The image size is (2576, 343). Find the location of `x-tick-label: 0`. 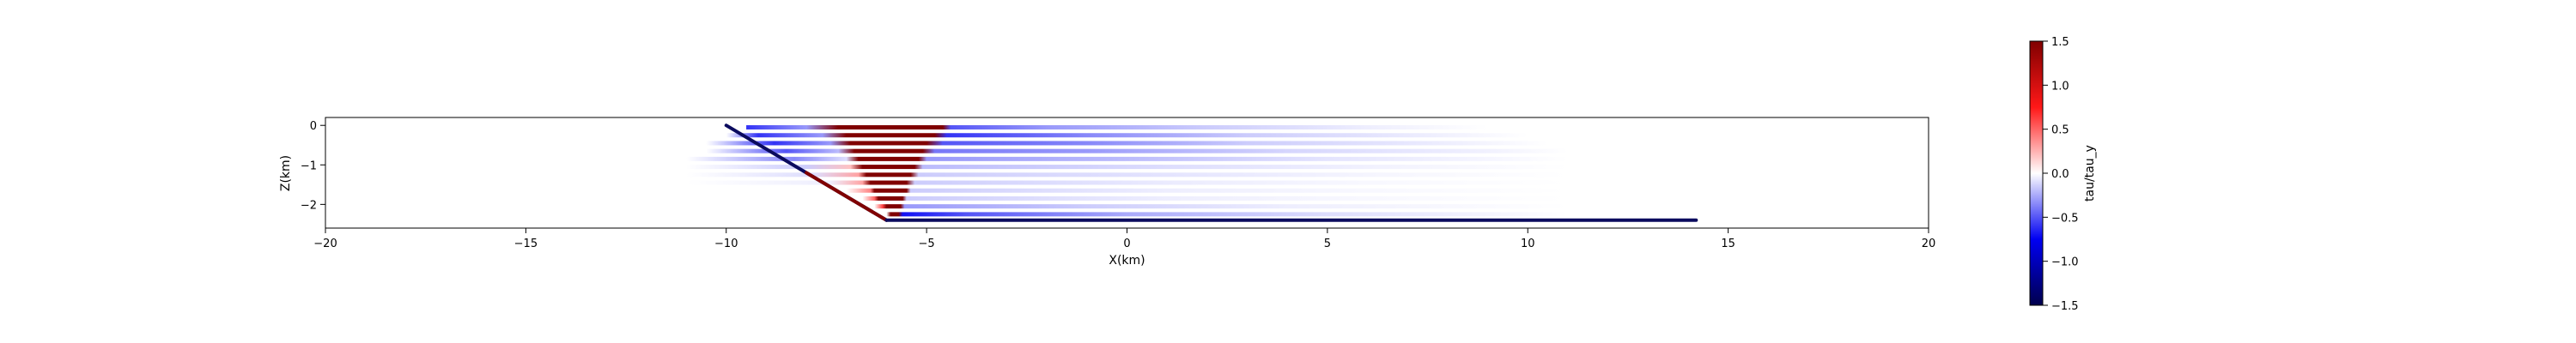

x-tick-label: 0 is located at coordinates (1126, 244).